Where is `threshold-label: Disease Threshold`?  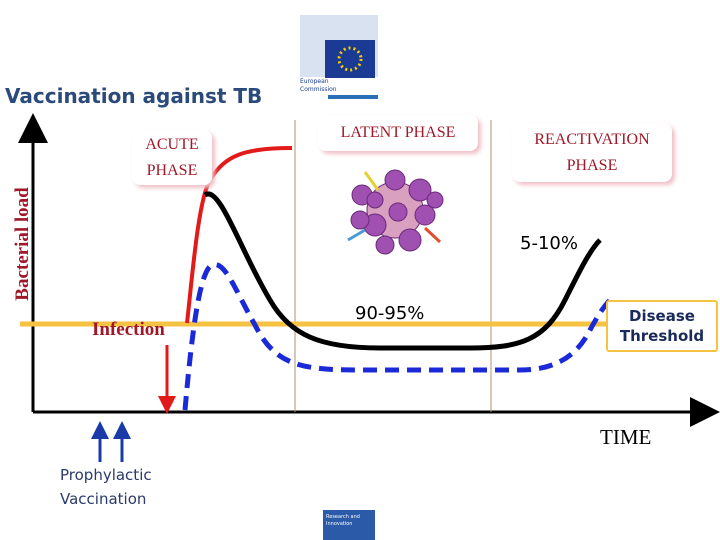
threshold-label: Disease Threshold is located at coordinates (662, 326).